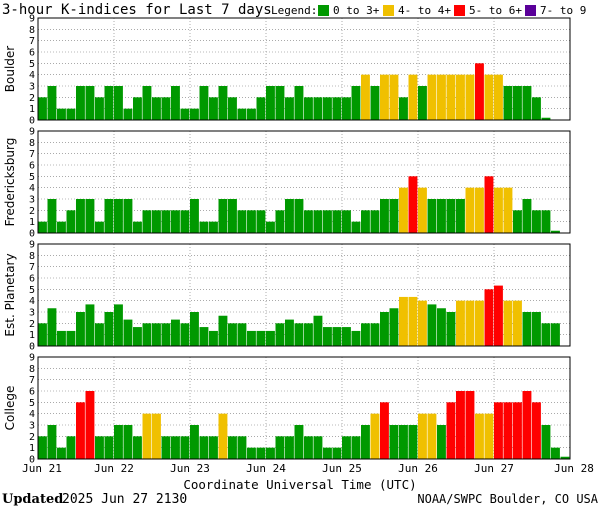  What do you see at coordinates (32, 499) in the screenshot?
I see `updated-label: Updated` at bounding box center [32, 499].